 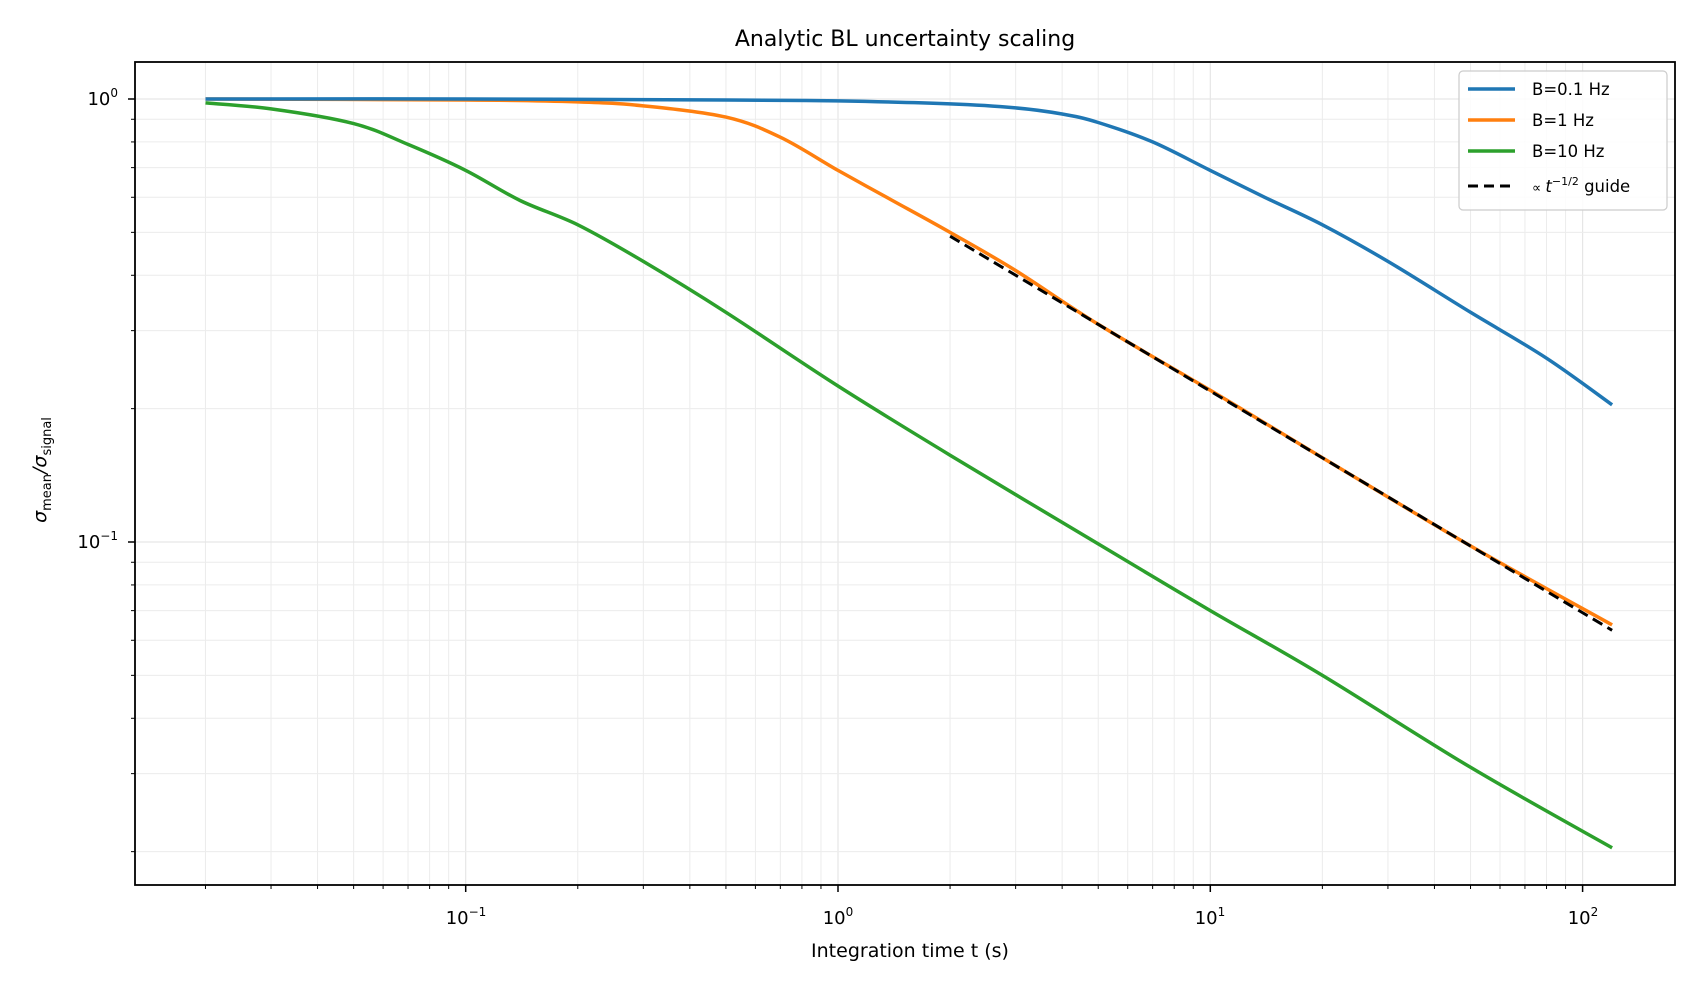 I want to click on legend-label-b01: B=0.1 Hz, so click(x=1571, y=89).